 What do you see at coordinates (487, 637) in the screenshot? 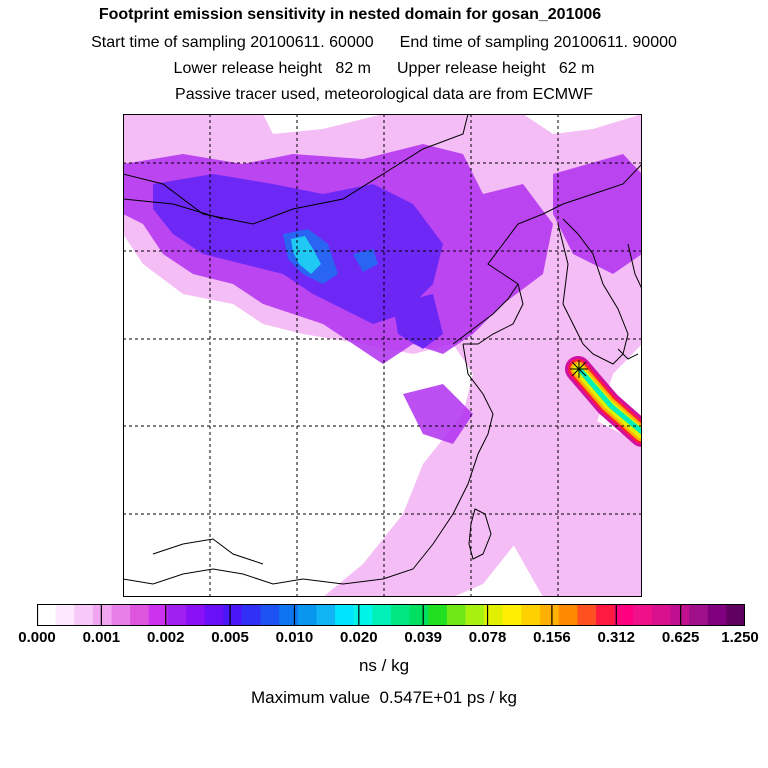
I see `colorbar-tick-label: 0.078` at bounding box center [487, 637].